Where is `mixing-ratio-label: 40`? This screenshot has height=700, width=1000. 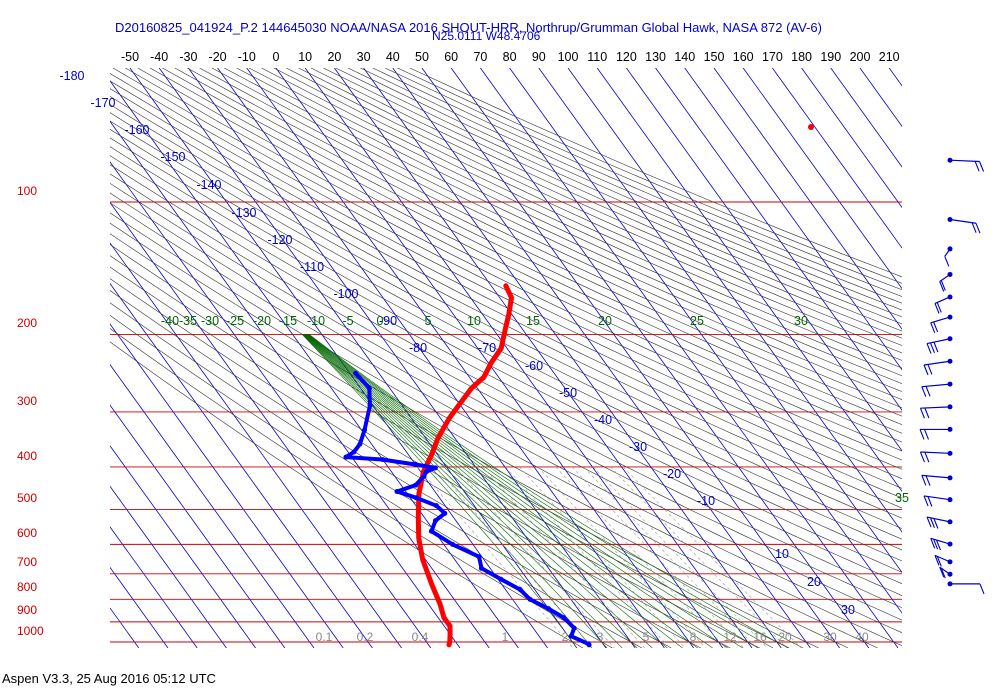
mixing-ratio-label: 40 is located at coordinates (862, 637).